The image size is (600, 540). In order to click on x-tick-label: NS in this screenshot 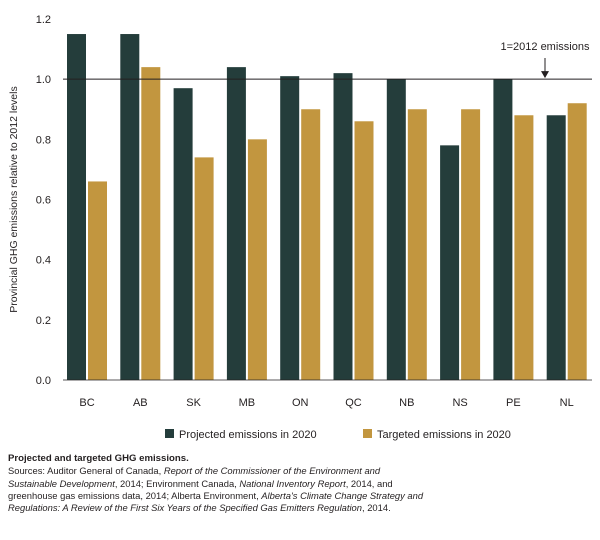, I will do `click(459, 403)`.